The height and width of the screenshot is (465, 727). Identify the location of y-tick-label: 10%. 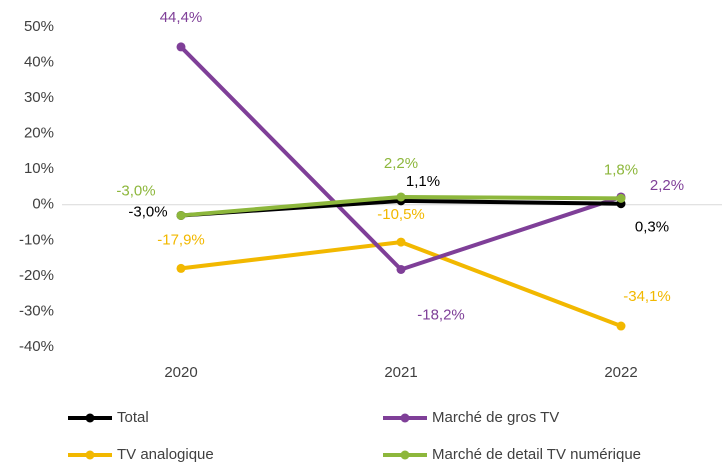
(39, 168).